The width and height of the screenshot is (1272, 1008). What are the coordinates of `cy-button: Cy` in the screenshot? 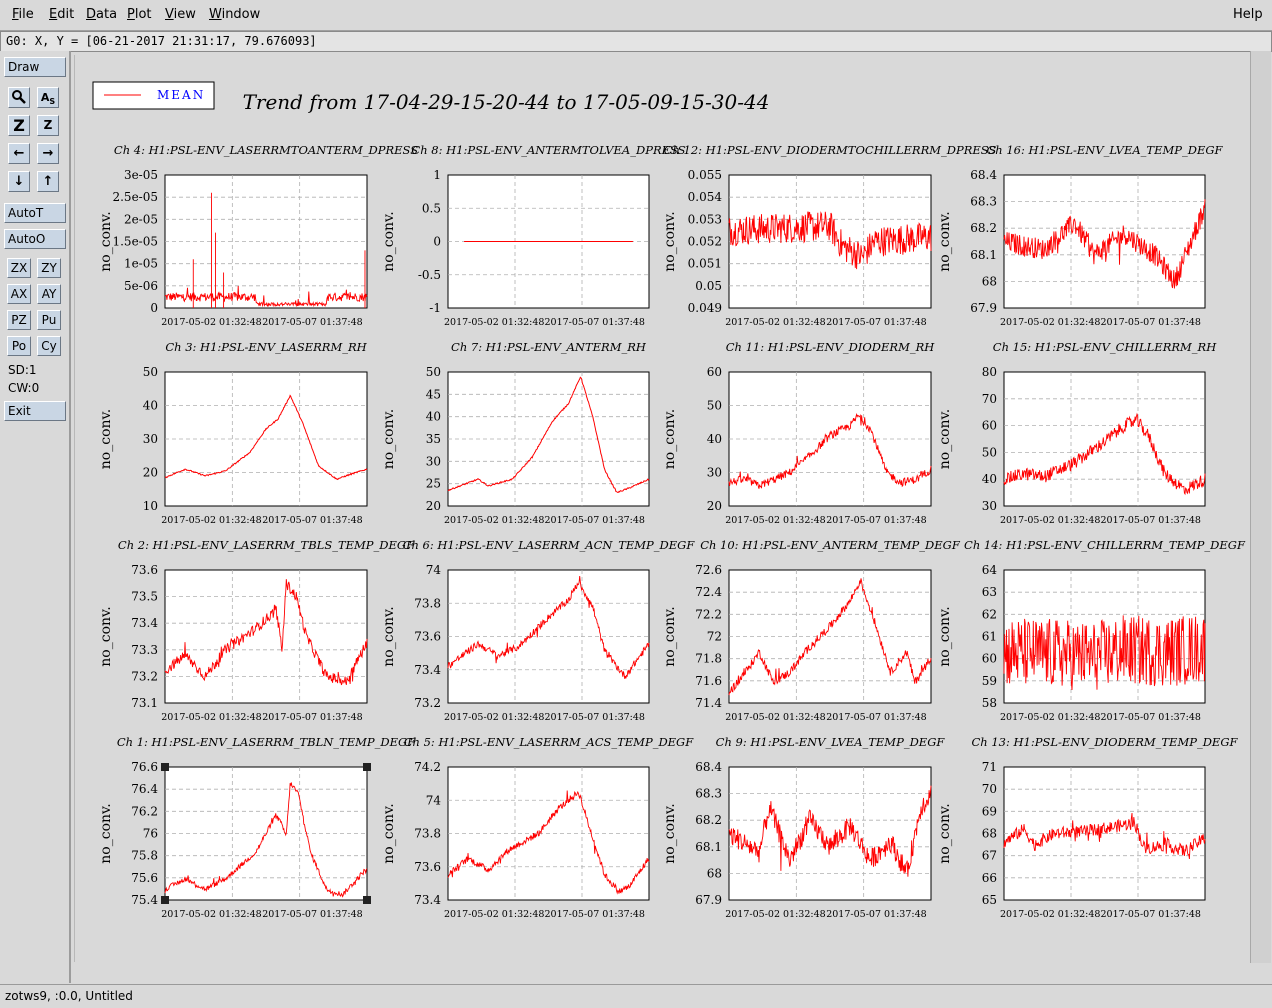 It's located at (49, 346).